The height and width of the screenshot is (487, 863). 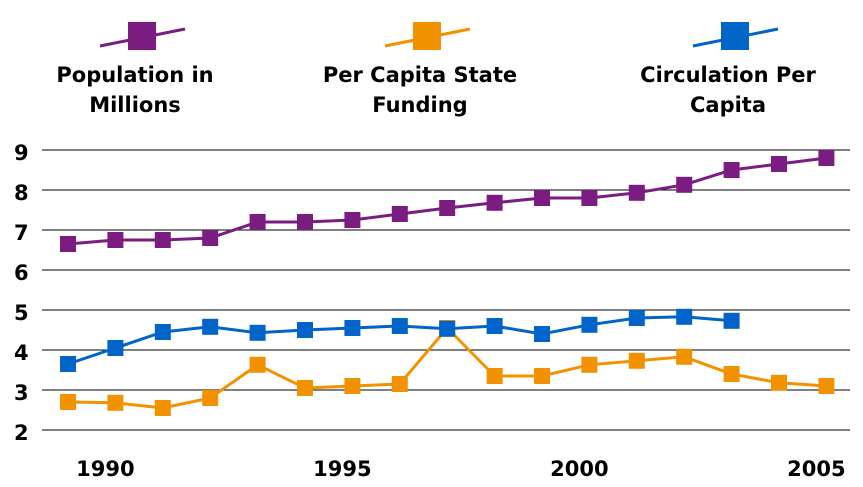 What do you see at coordinates (21, 393) in the screenshot?
I see `y-tick-label: 3` at bounding box center [21, 393].